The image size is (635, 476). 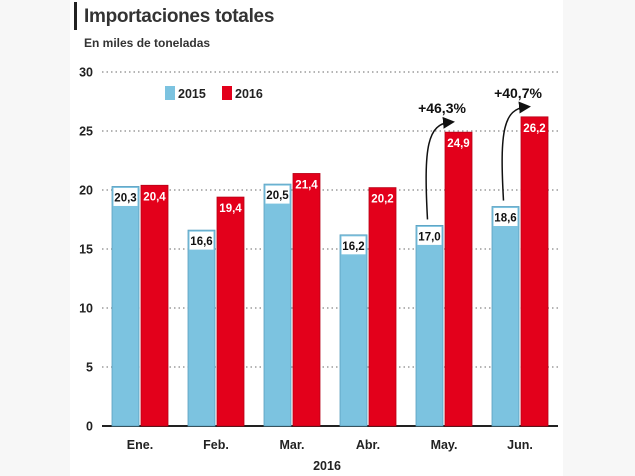 I want to click on bar-value-label: 16,6, so click(x=201, y=242).